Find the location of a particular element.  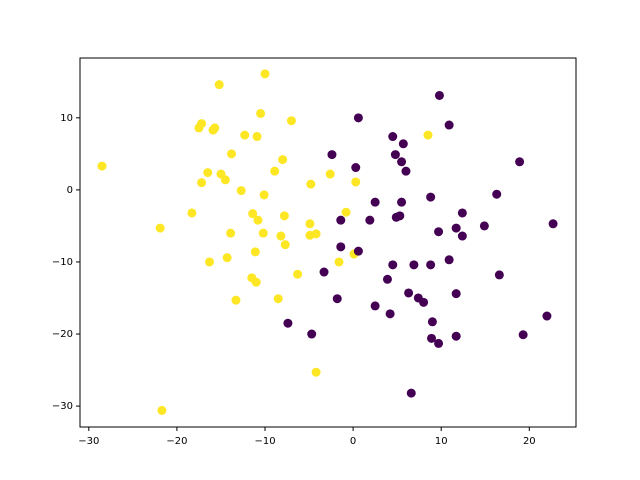

x-tick-label: 10 is located at coordinates (441, 441).